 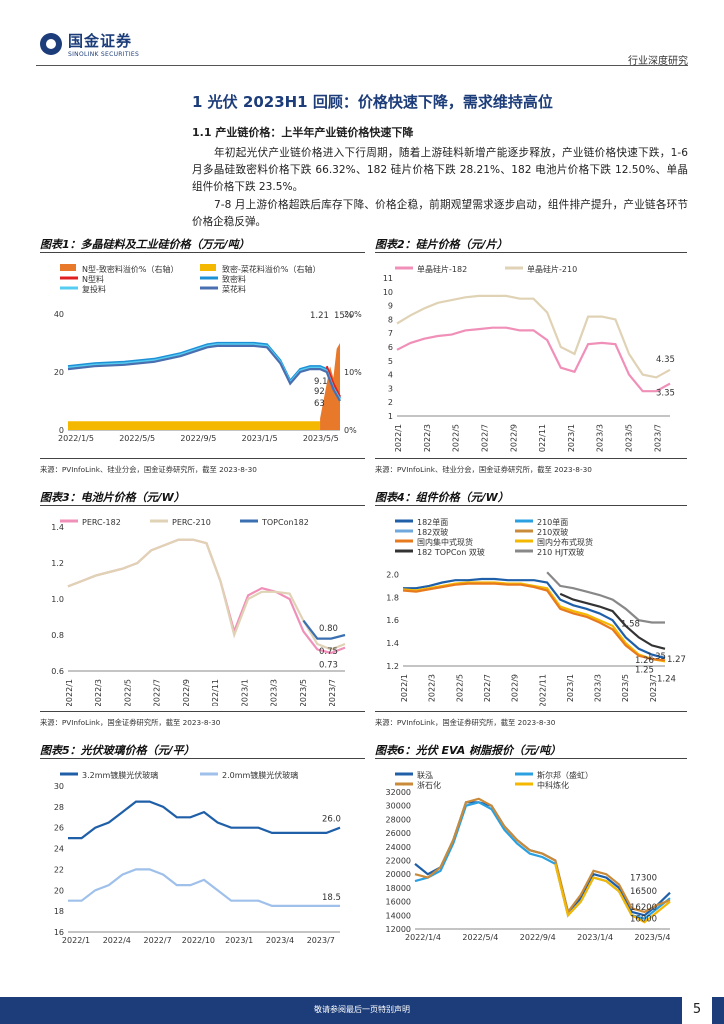 I want to click on figure-3-source: 来源：PVInfoLink，国金证券研究所，截至 2023-8-30, so click(x=130, y=722).